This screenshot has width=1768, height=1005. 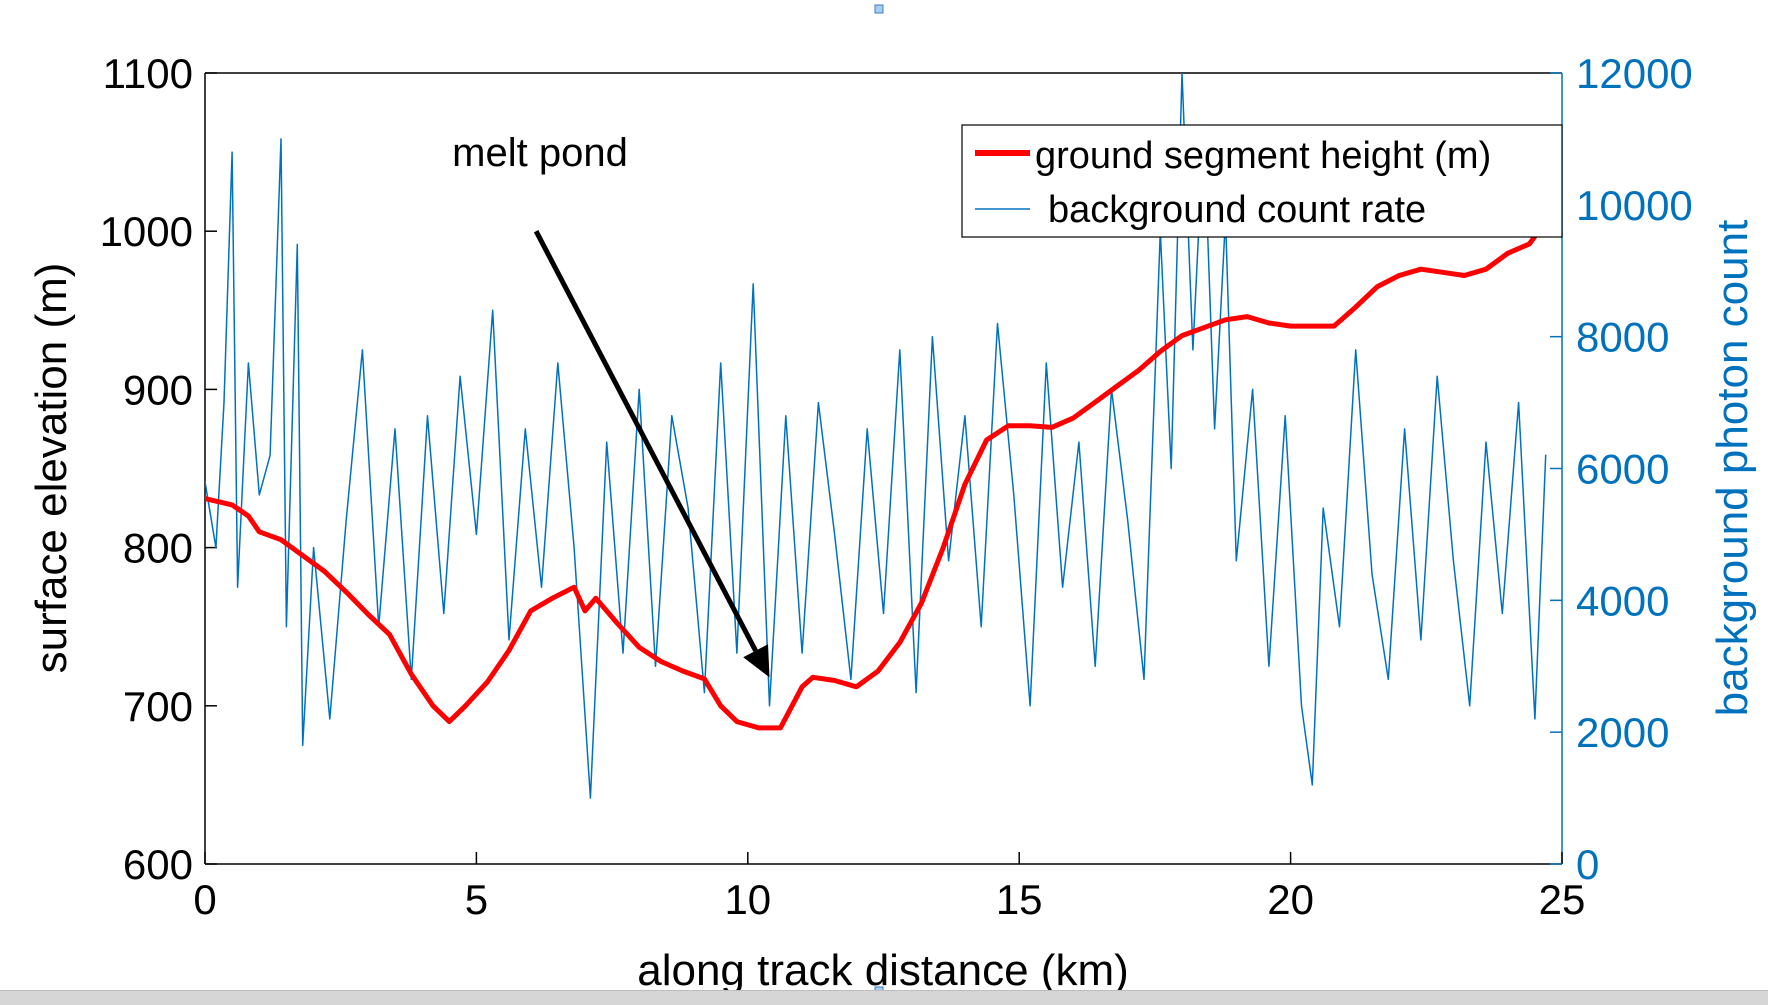 I want to click on window-bottom-strip, so click(x=884, y=997).